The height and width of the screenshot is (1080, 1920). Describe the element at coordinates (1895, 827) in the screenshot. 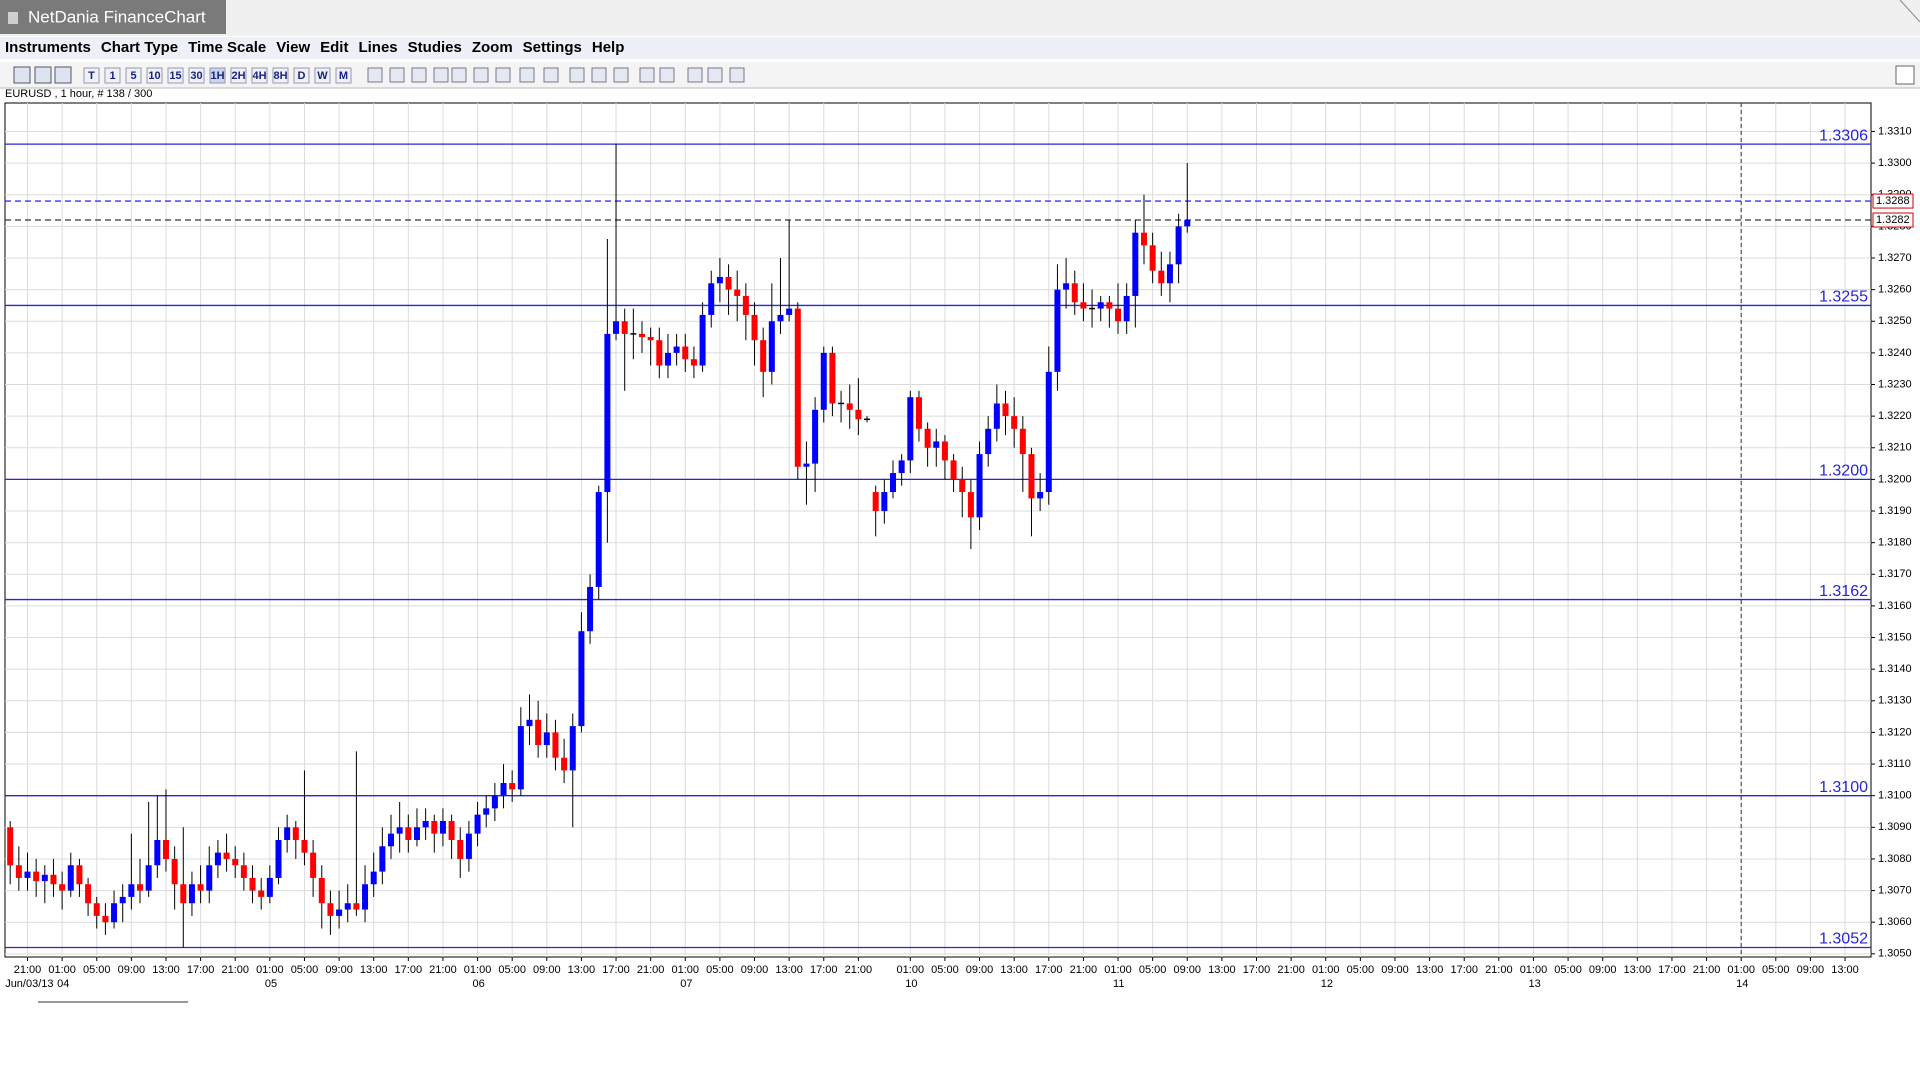

I see `y-tick-label: 1.3090` at that location.